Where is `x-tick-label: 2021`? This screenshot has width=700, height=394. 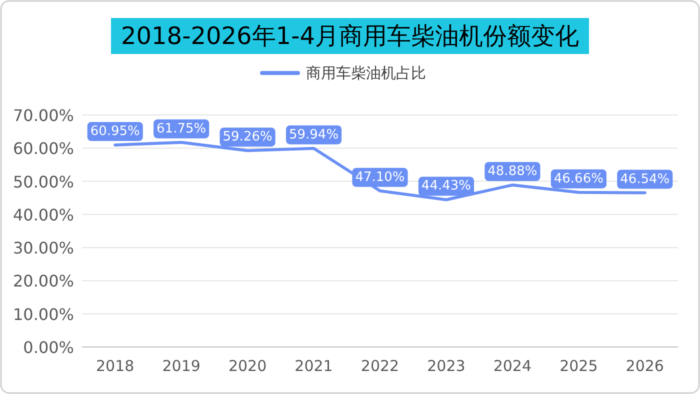
x-tick-label: 2021 is located at coordinates (313, 366).